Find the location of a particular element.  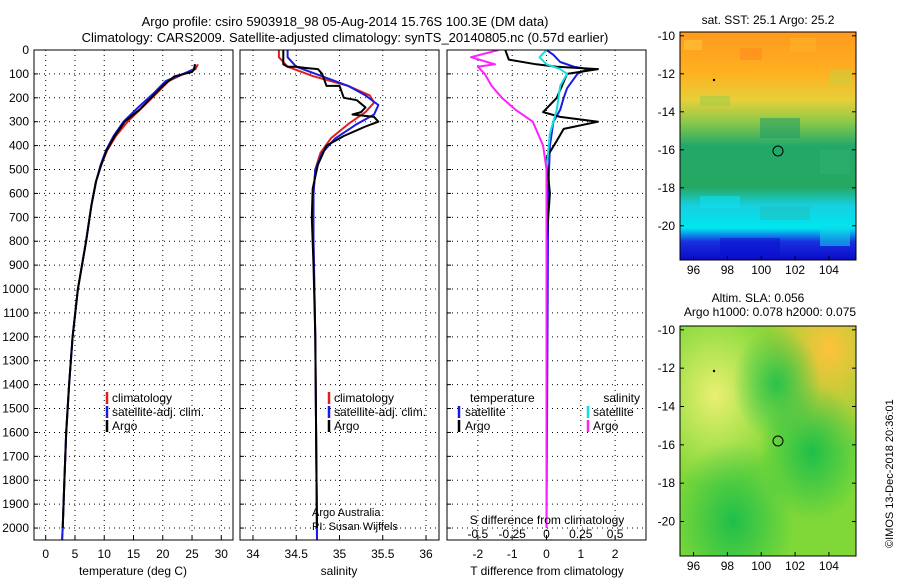

series-salinity-argo is located at coordinates (509, 289).